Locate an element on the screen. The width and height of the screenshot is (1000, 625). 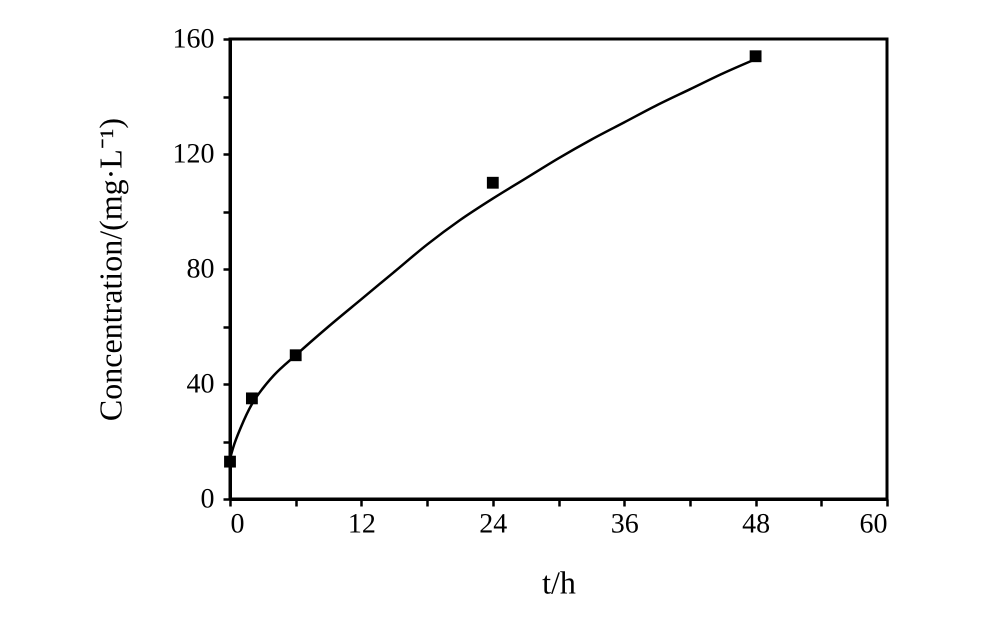
x-tick-label: 60 is located at coordinates (874, 524).